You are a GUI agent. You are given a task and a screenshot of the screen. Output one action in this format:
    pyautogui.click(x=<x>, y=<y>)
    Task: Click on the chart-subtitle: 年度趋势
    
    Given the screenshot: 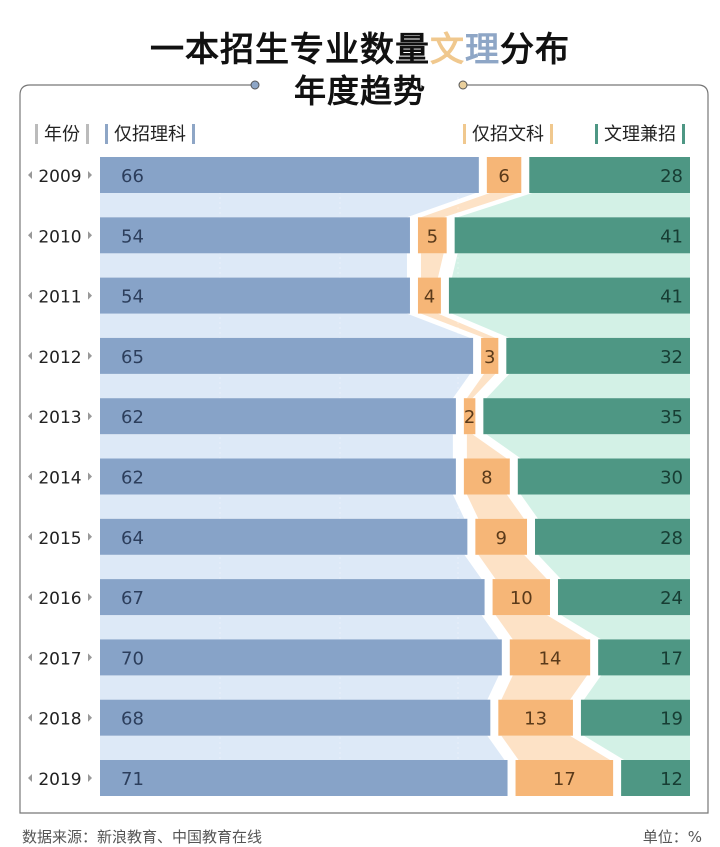 What is the action you would take?
    pyautogui.click(x=359, y=91)
    